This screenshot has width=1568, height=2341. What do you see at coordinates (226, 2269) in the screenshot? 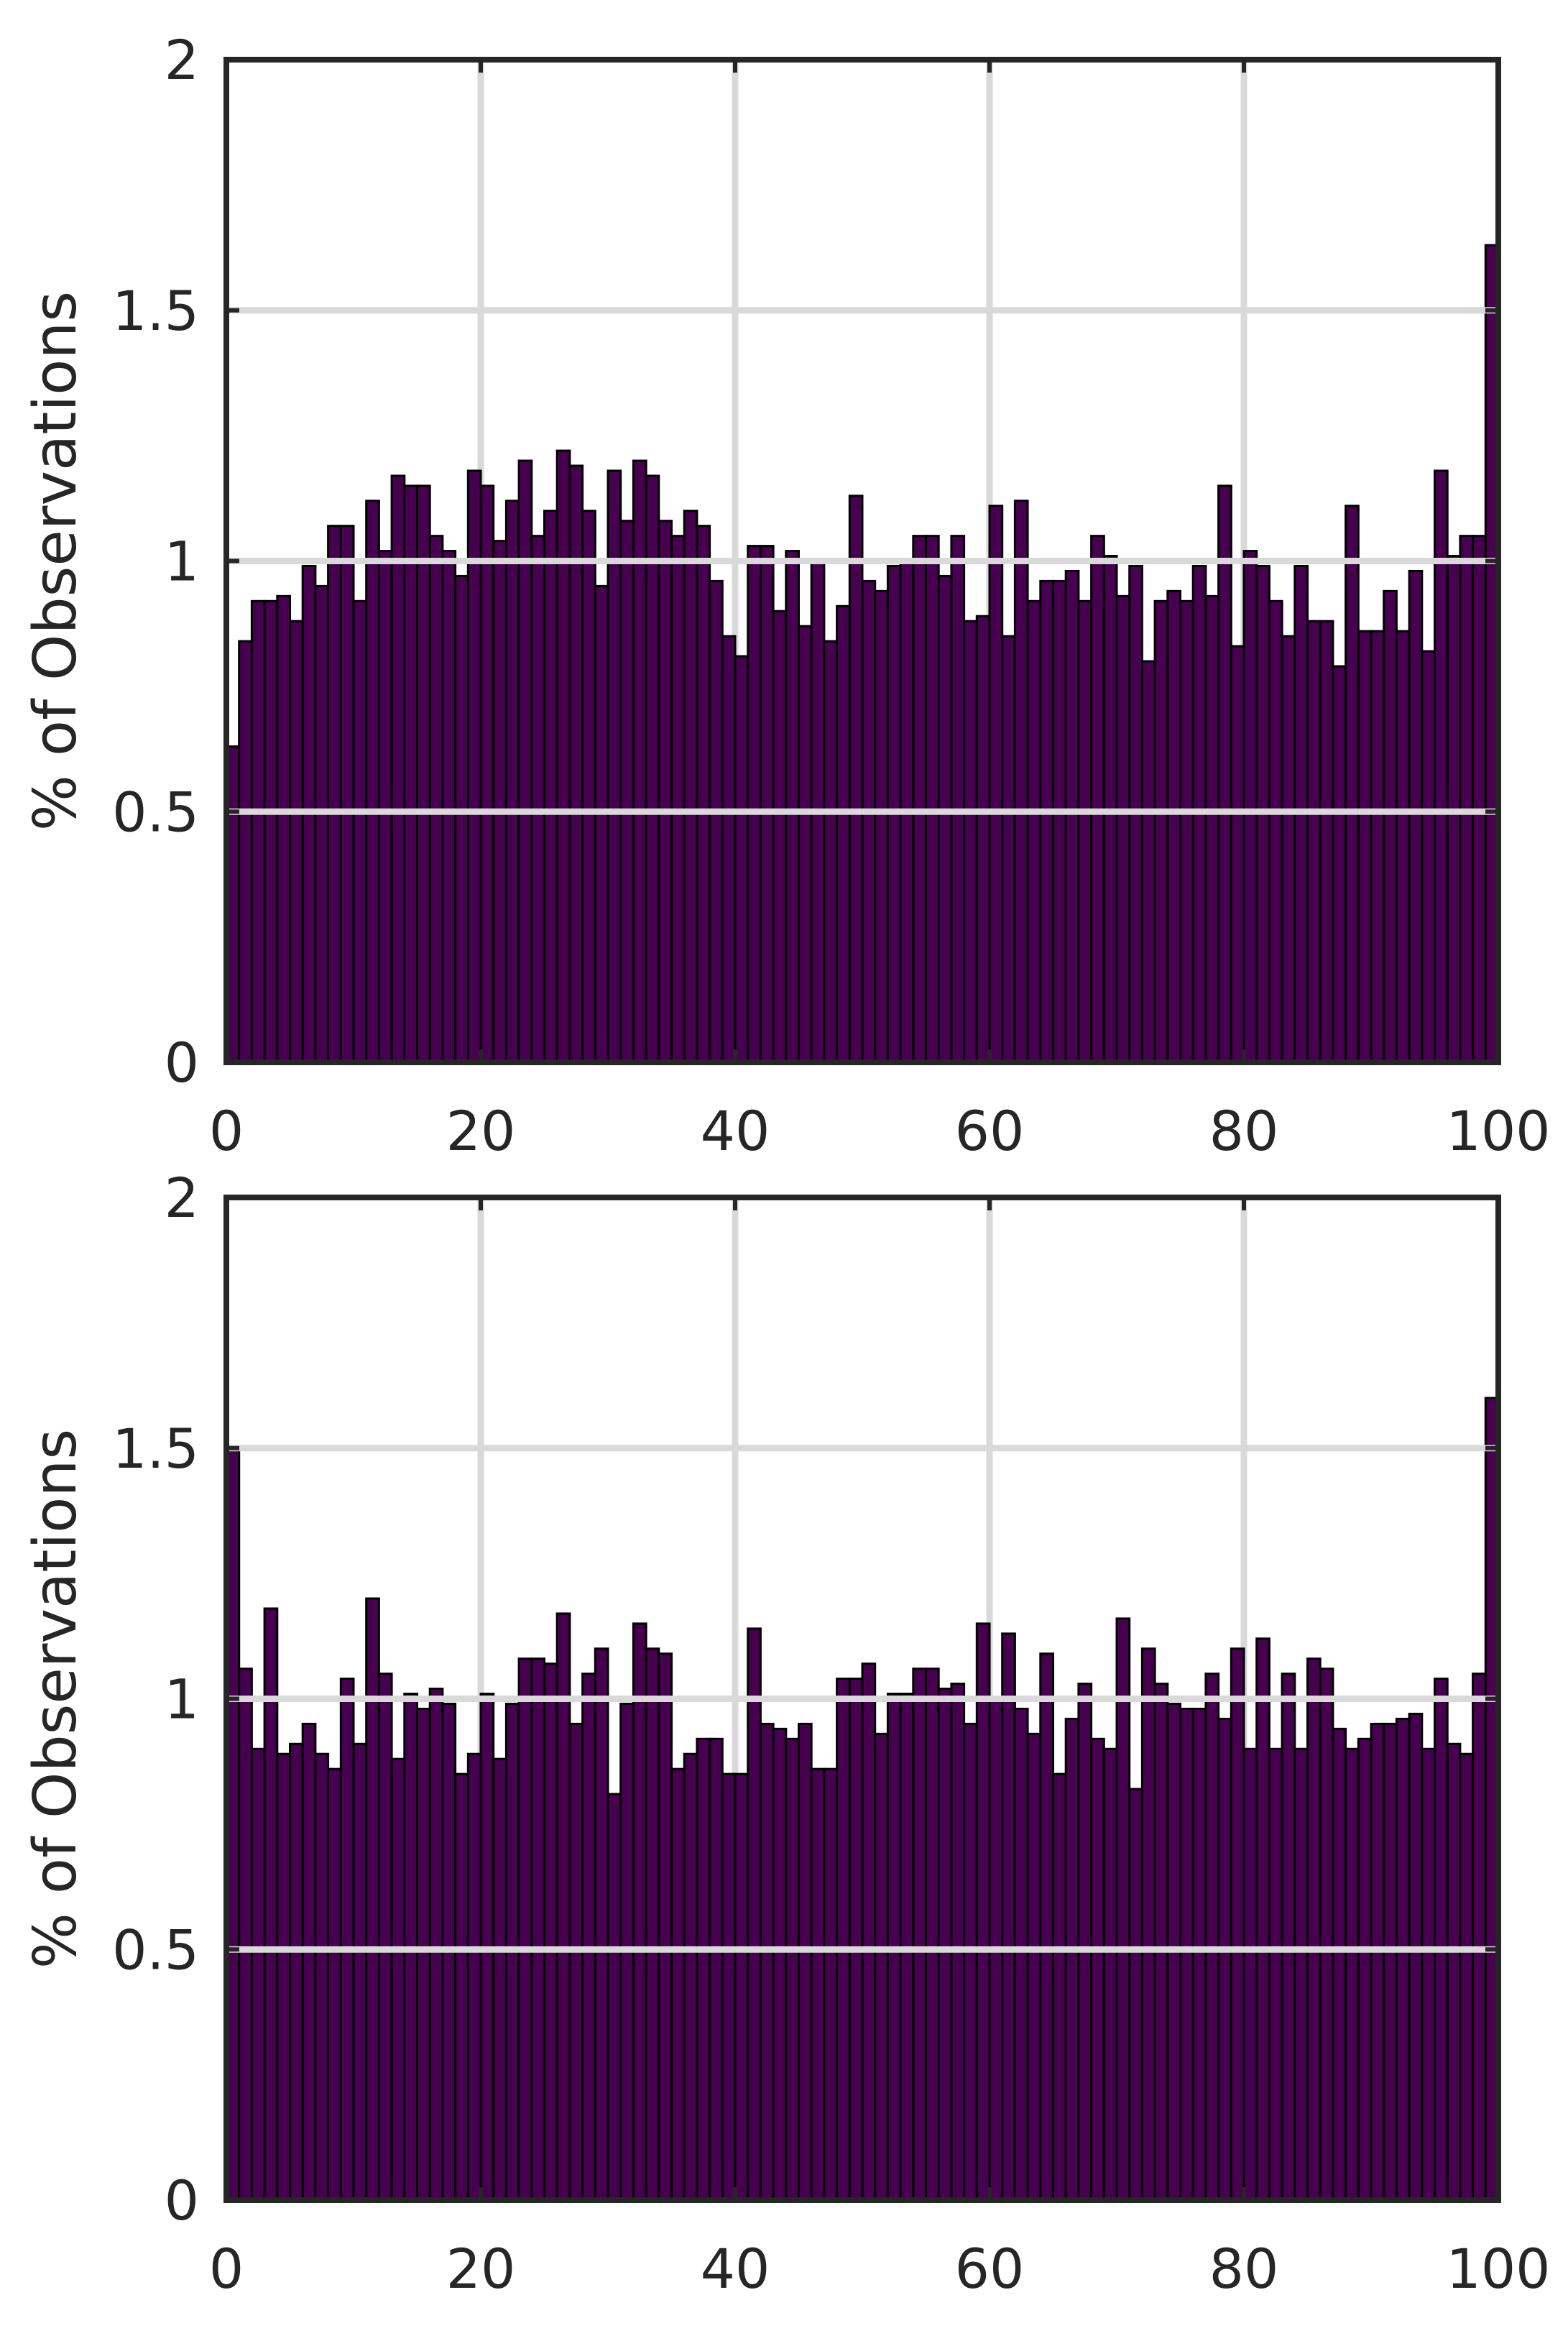
I see `x-tick-label: 0` at bounding box center [226, 2269].